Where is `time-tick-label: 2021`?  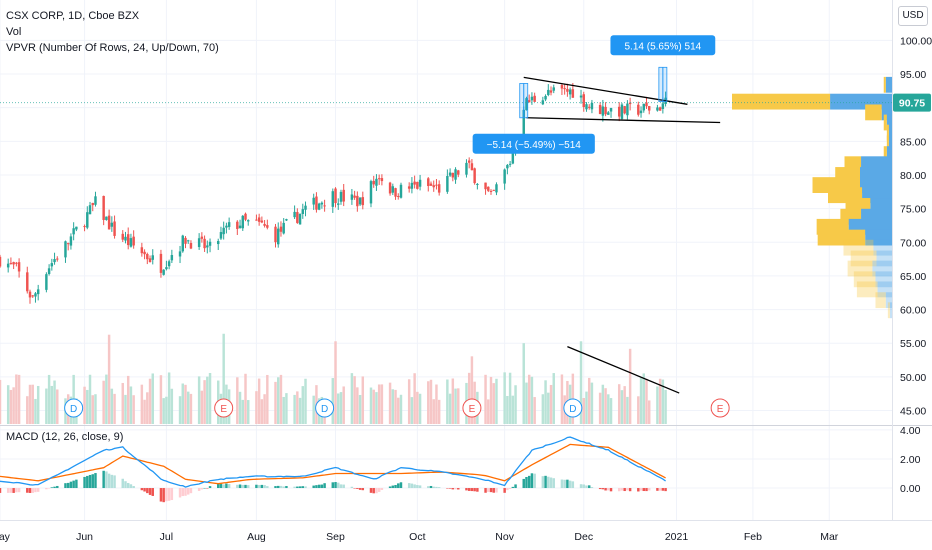 time-tick-label: 2021 is located at coordinates (677, 537).